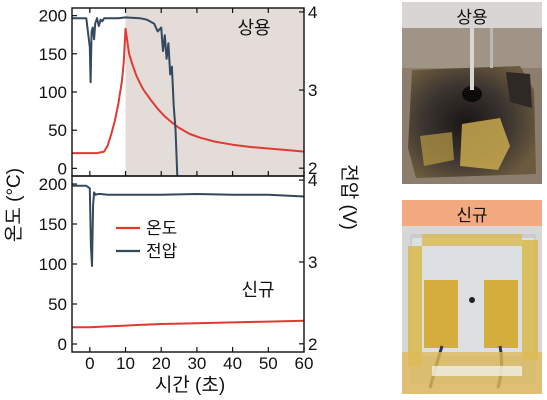 Image resolution: width=547 pixels, height=400 pixels. I want to click on x-tick-label: 40, so click(232, 363).